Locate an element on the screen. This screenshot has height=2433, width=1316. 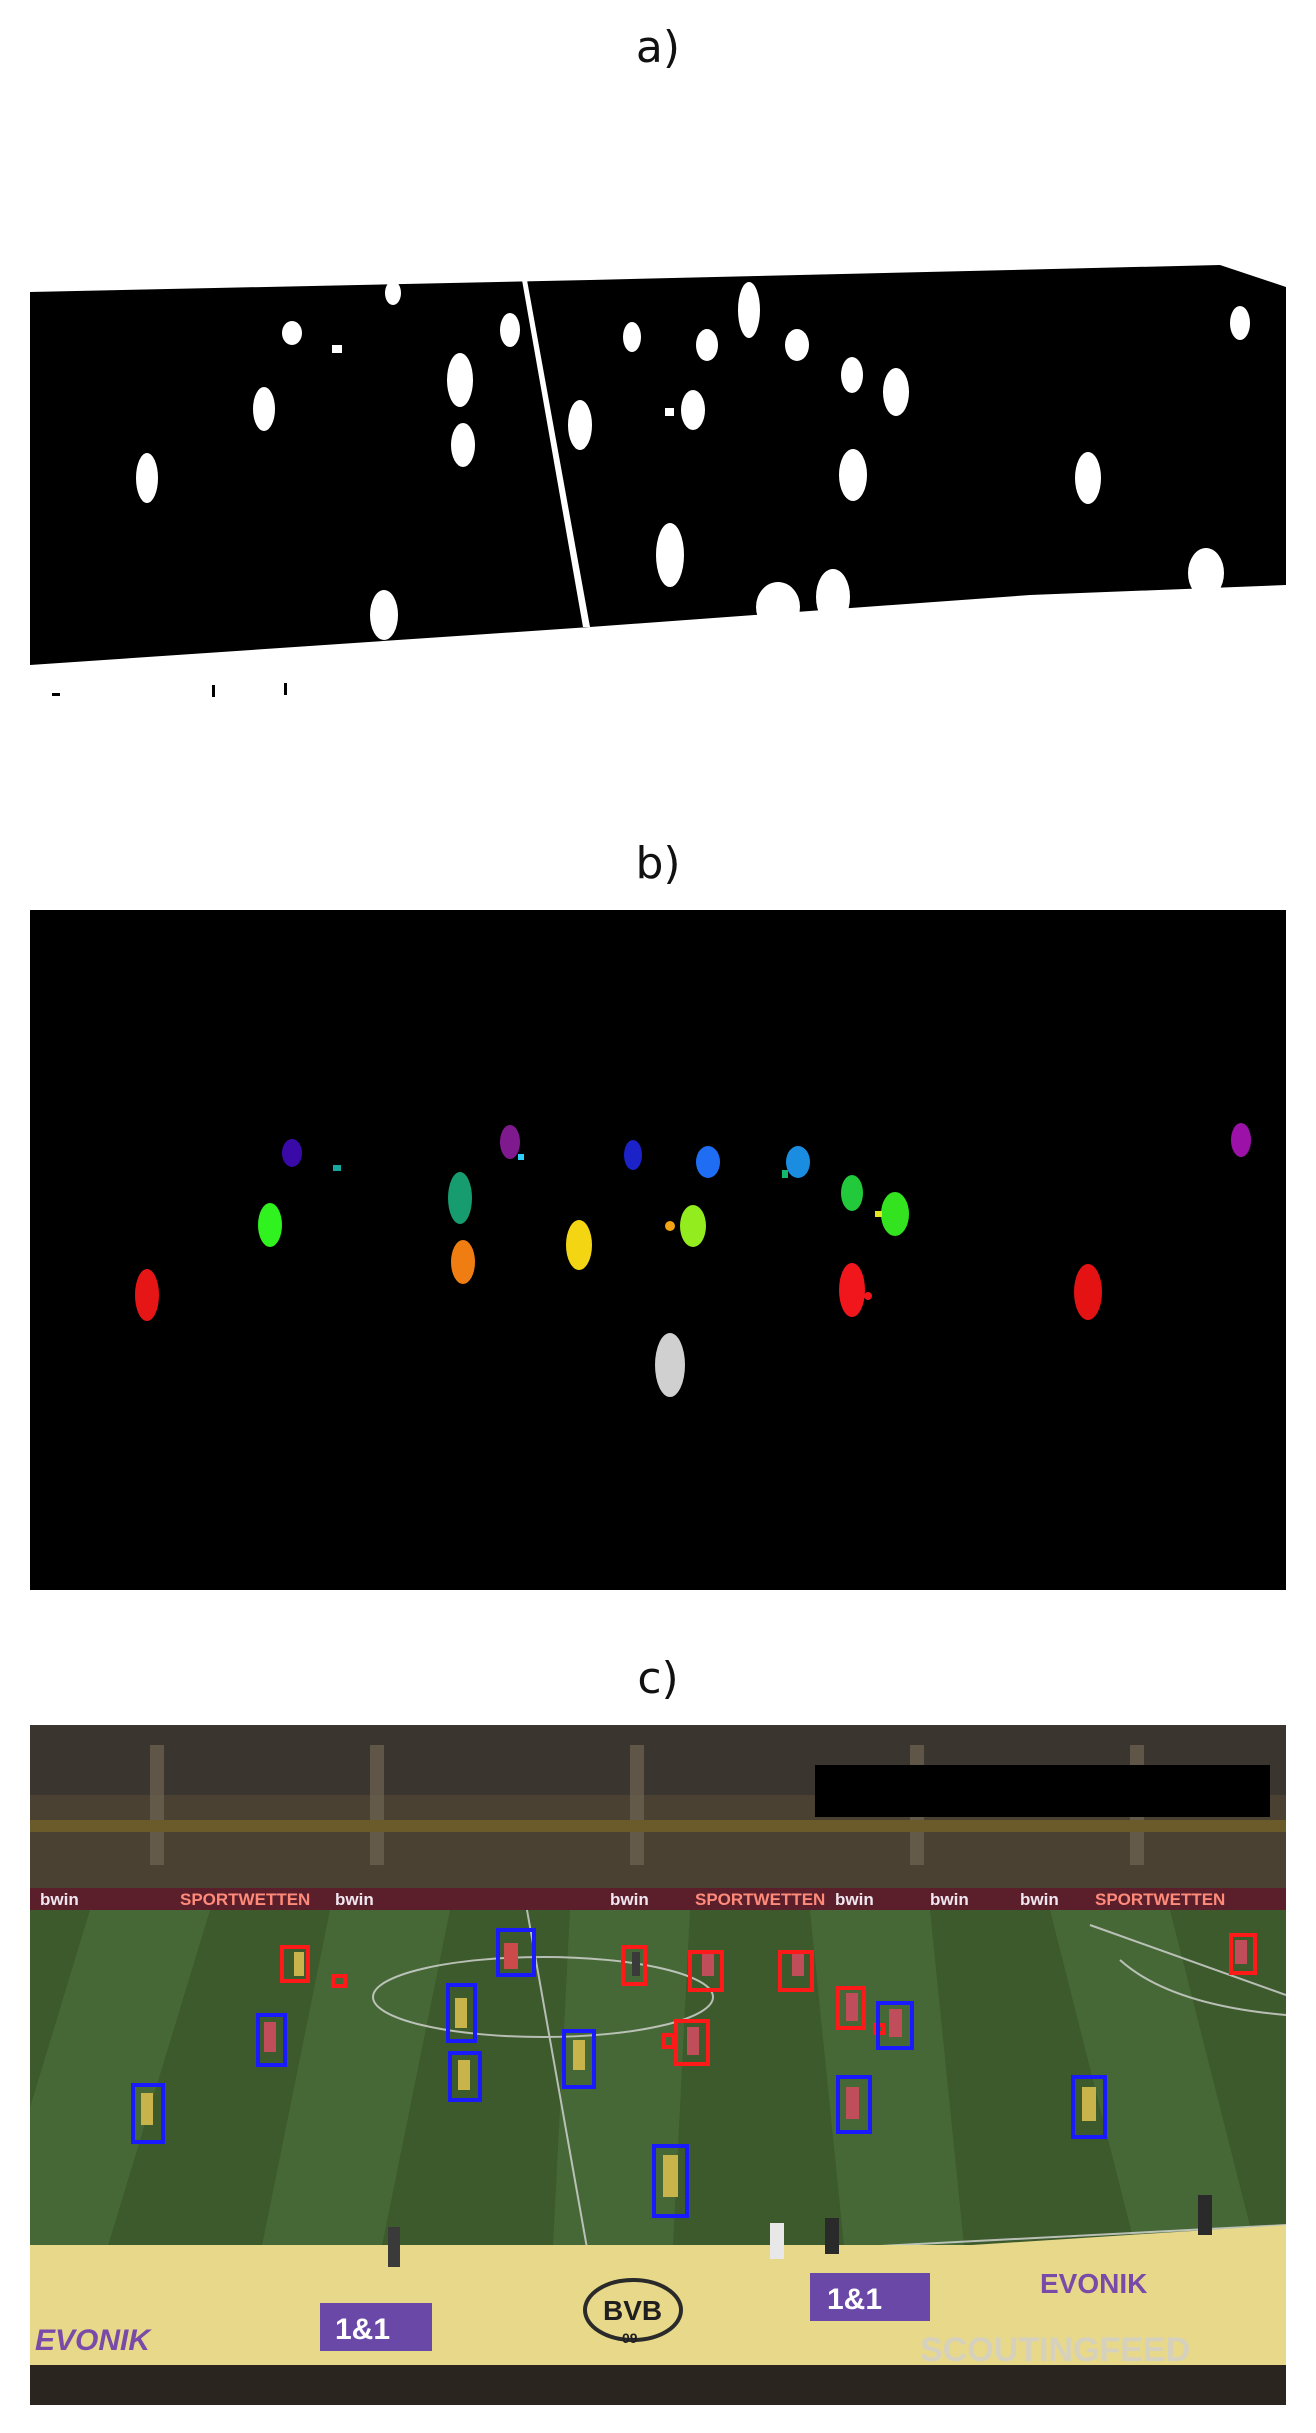
panel-b-label: b) is located at coordinates (658, 863).